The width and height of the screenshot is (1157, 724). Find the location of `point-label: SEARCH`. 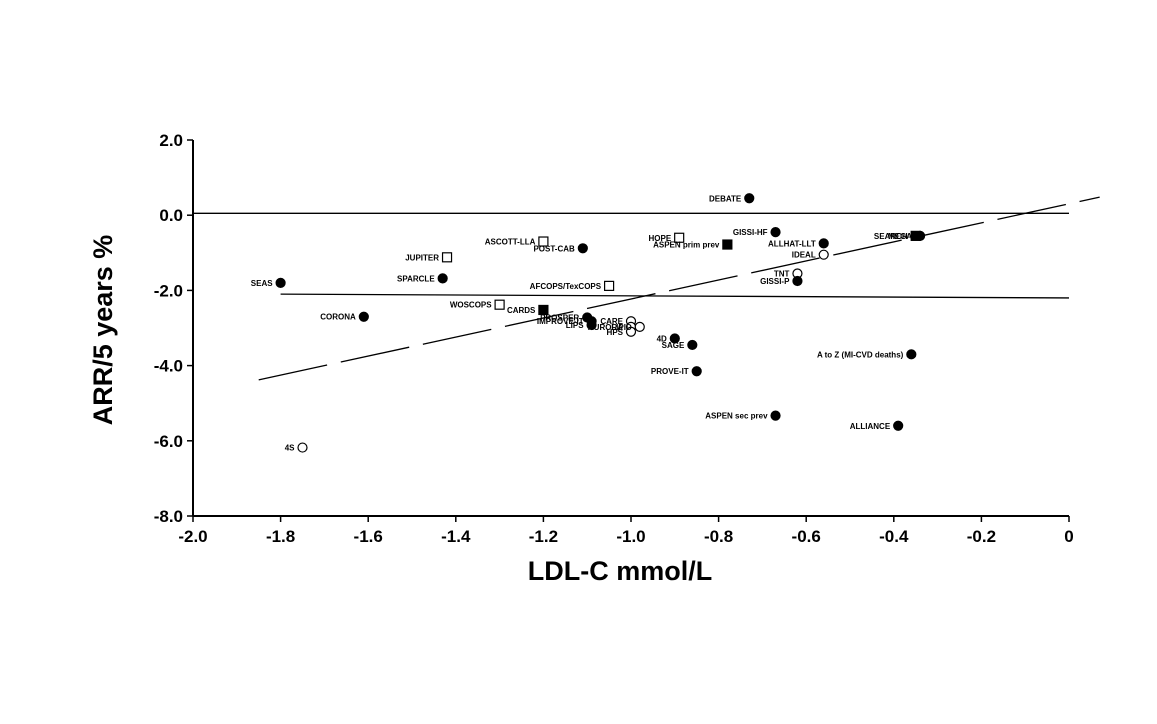

point-label: SEARCH is located at coordinates (891, 236).